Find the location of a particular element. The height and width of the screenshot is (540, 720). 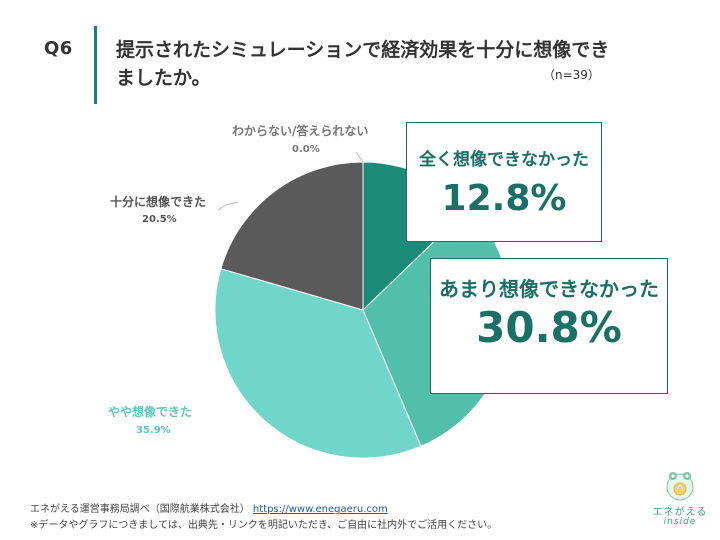

title-divider is located at coordinates (95, 65).